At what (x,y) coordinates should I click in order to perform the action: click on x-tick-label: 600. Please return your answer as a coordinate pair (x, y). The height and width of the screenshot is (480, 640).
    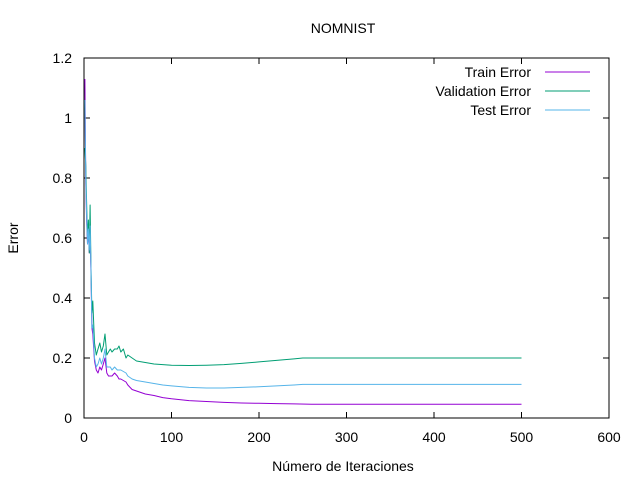
    Looking at the image, I should click on (609, 437).